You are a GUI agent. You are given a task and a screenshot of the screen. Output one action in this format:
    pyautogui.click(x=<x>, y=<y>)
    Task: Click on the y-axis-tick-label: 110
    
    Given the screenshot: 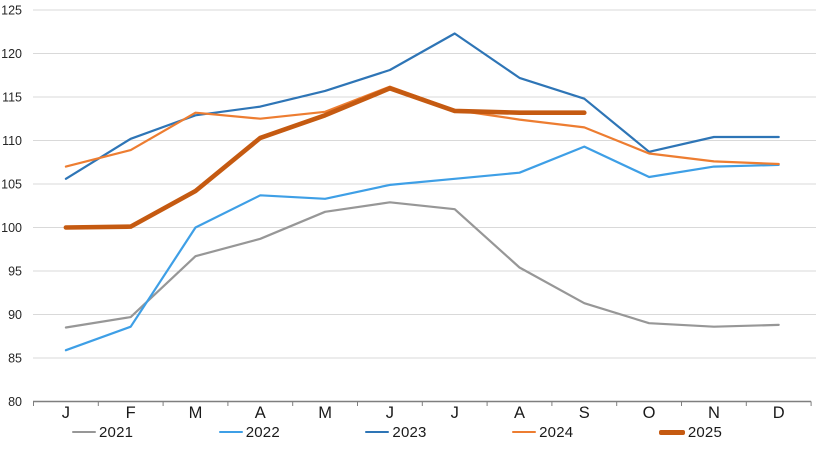 What is the action you would take?
    pyautogui.click(x=12, y=141)
    